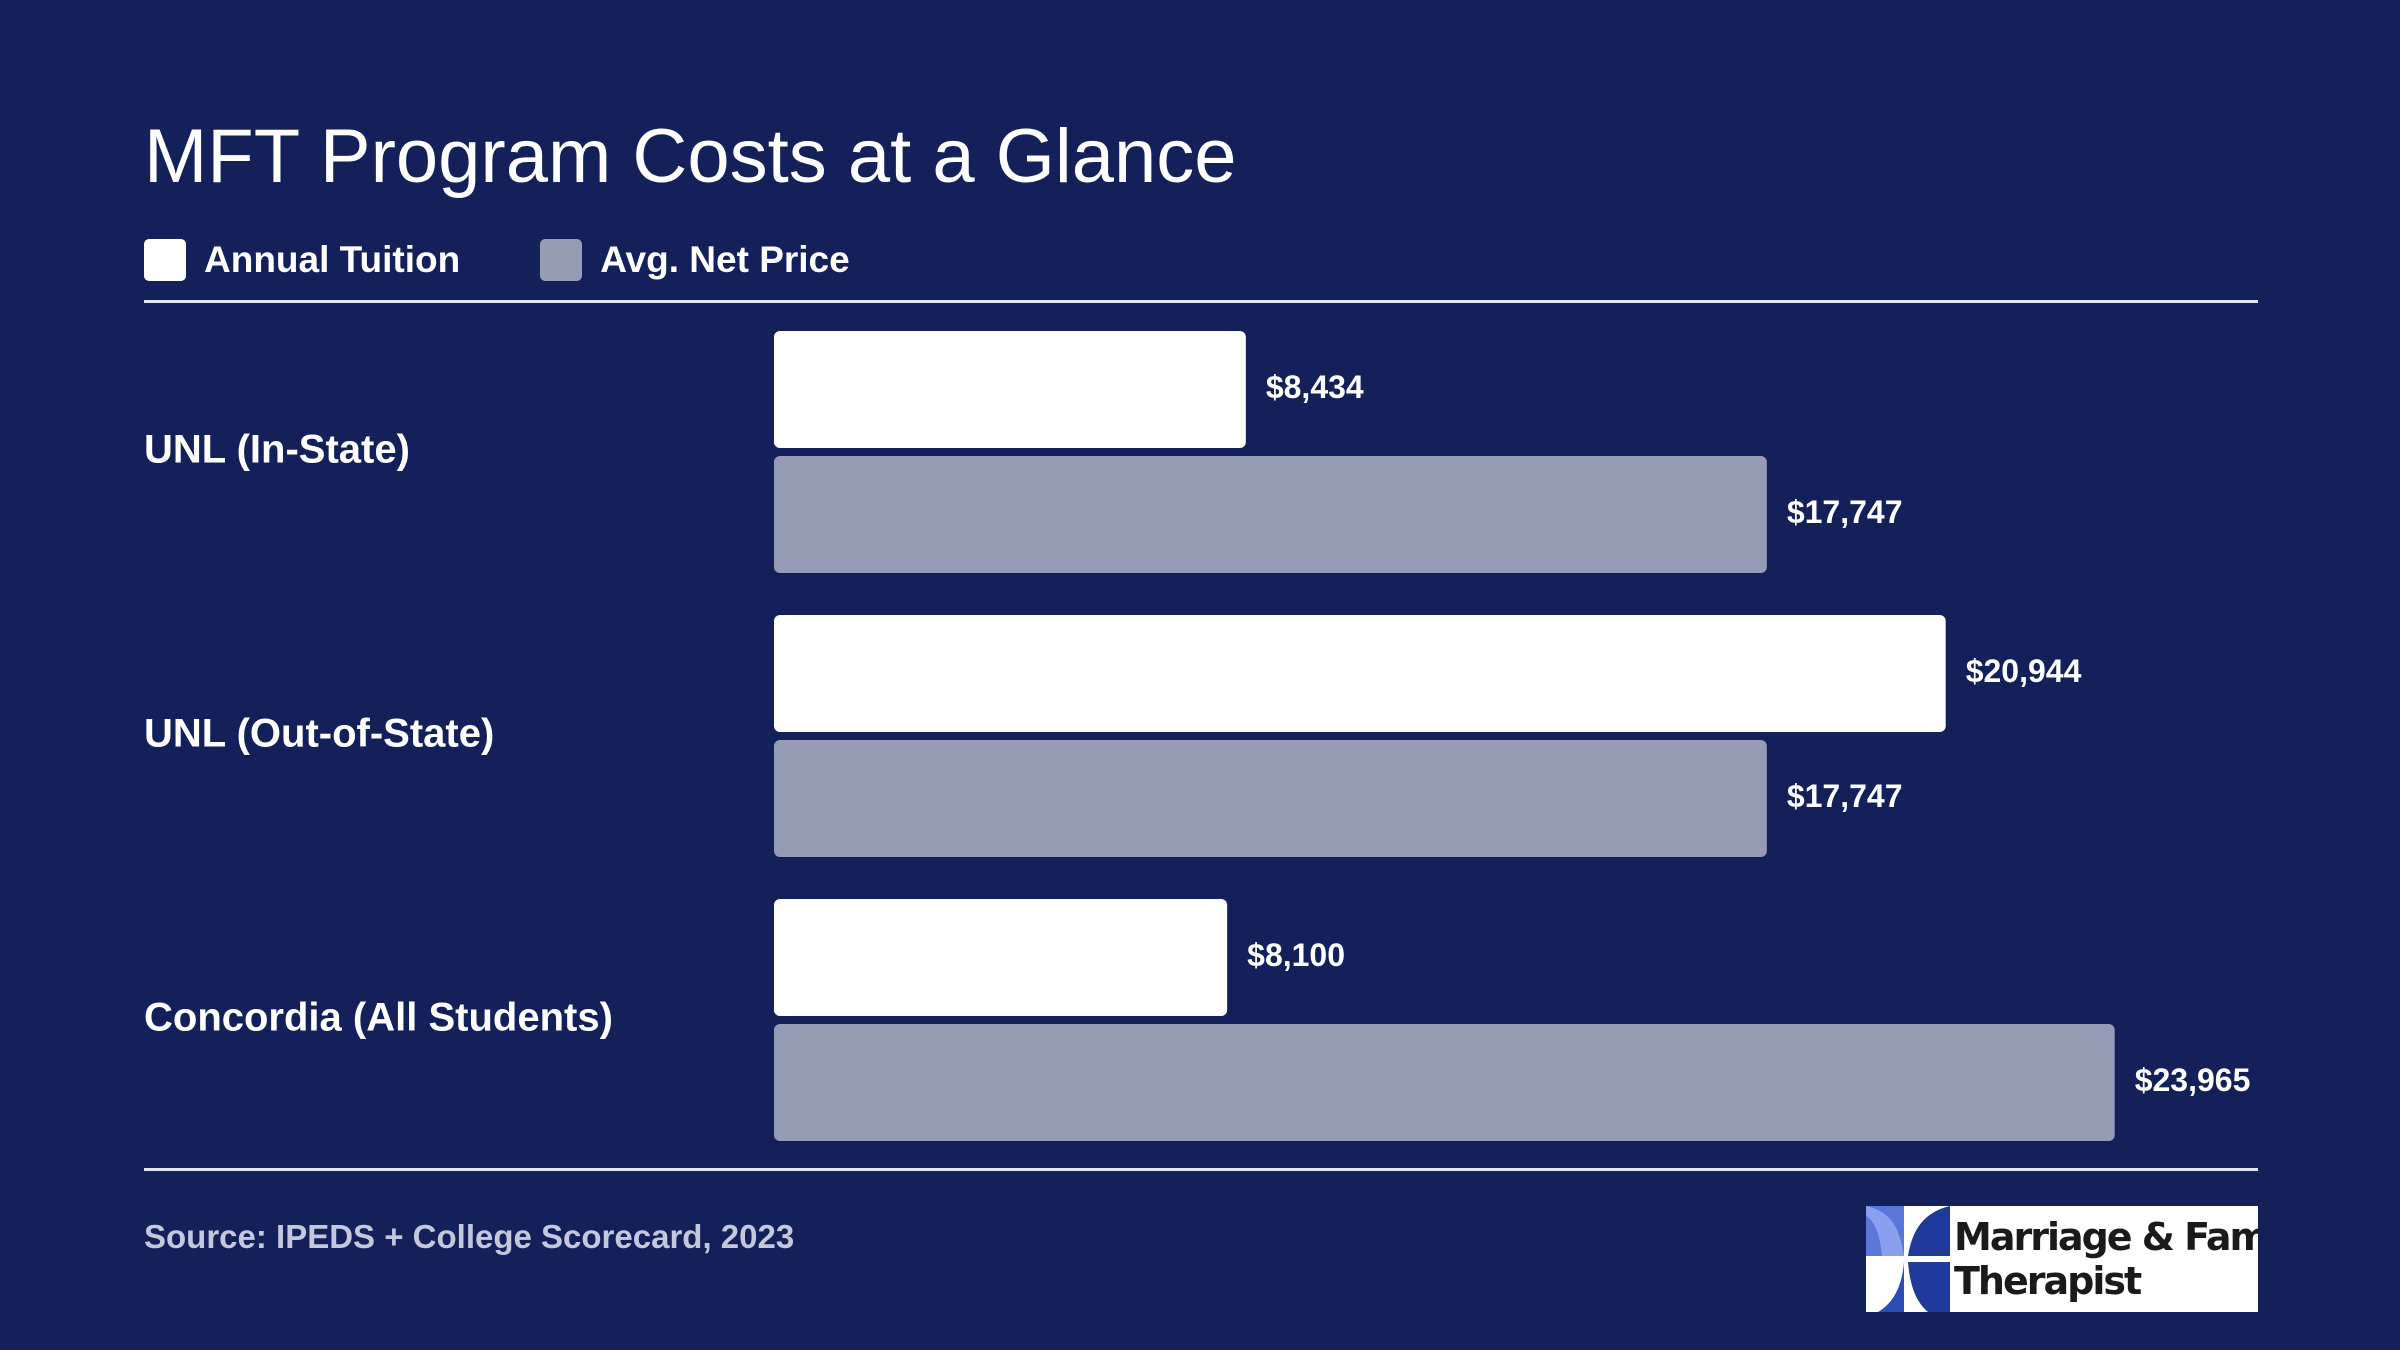 The width and height of the screenshot is (2400, 1350). What do you see at coordinates (1296, 955) in the screenshot?
I see `data-label-tuition: $8,100` at bounding box center [1296, 955].